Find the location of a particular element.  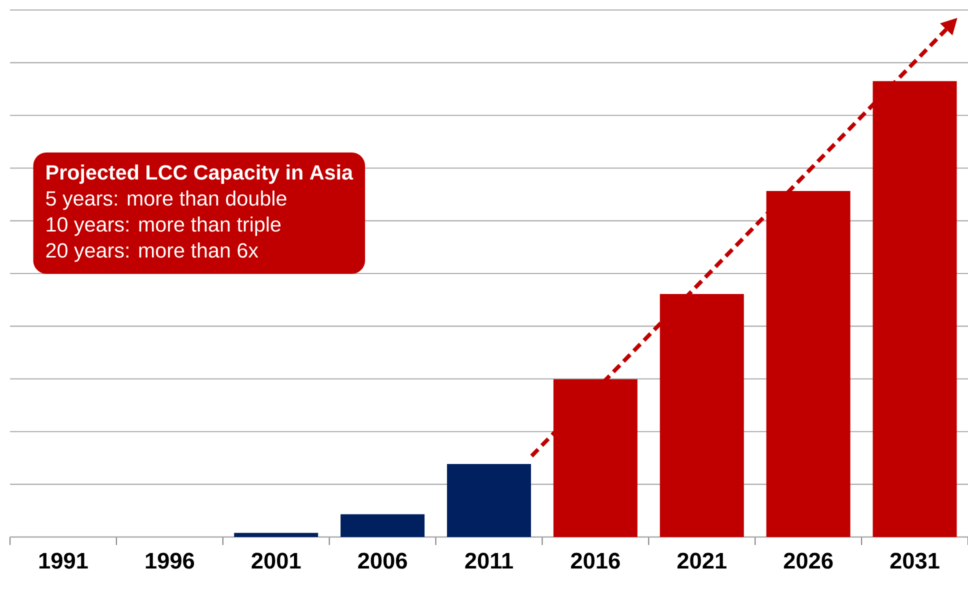

x-tick-label: 1996 is located at coordinates (170, 560).